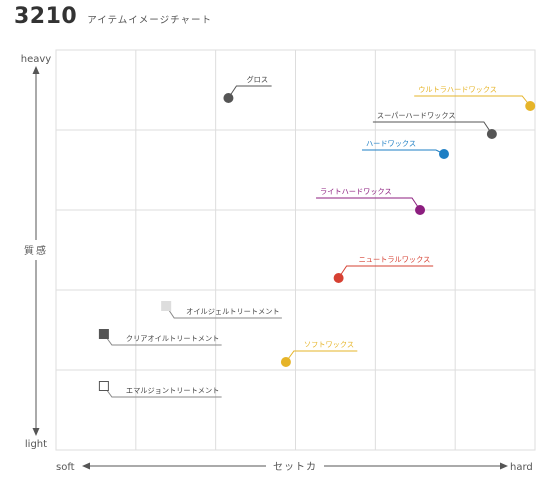  I want to click on chart-header: 3210 アイテムイメージチャート, so click(113, 19).